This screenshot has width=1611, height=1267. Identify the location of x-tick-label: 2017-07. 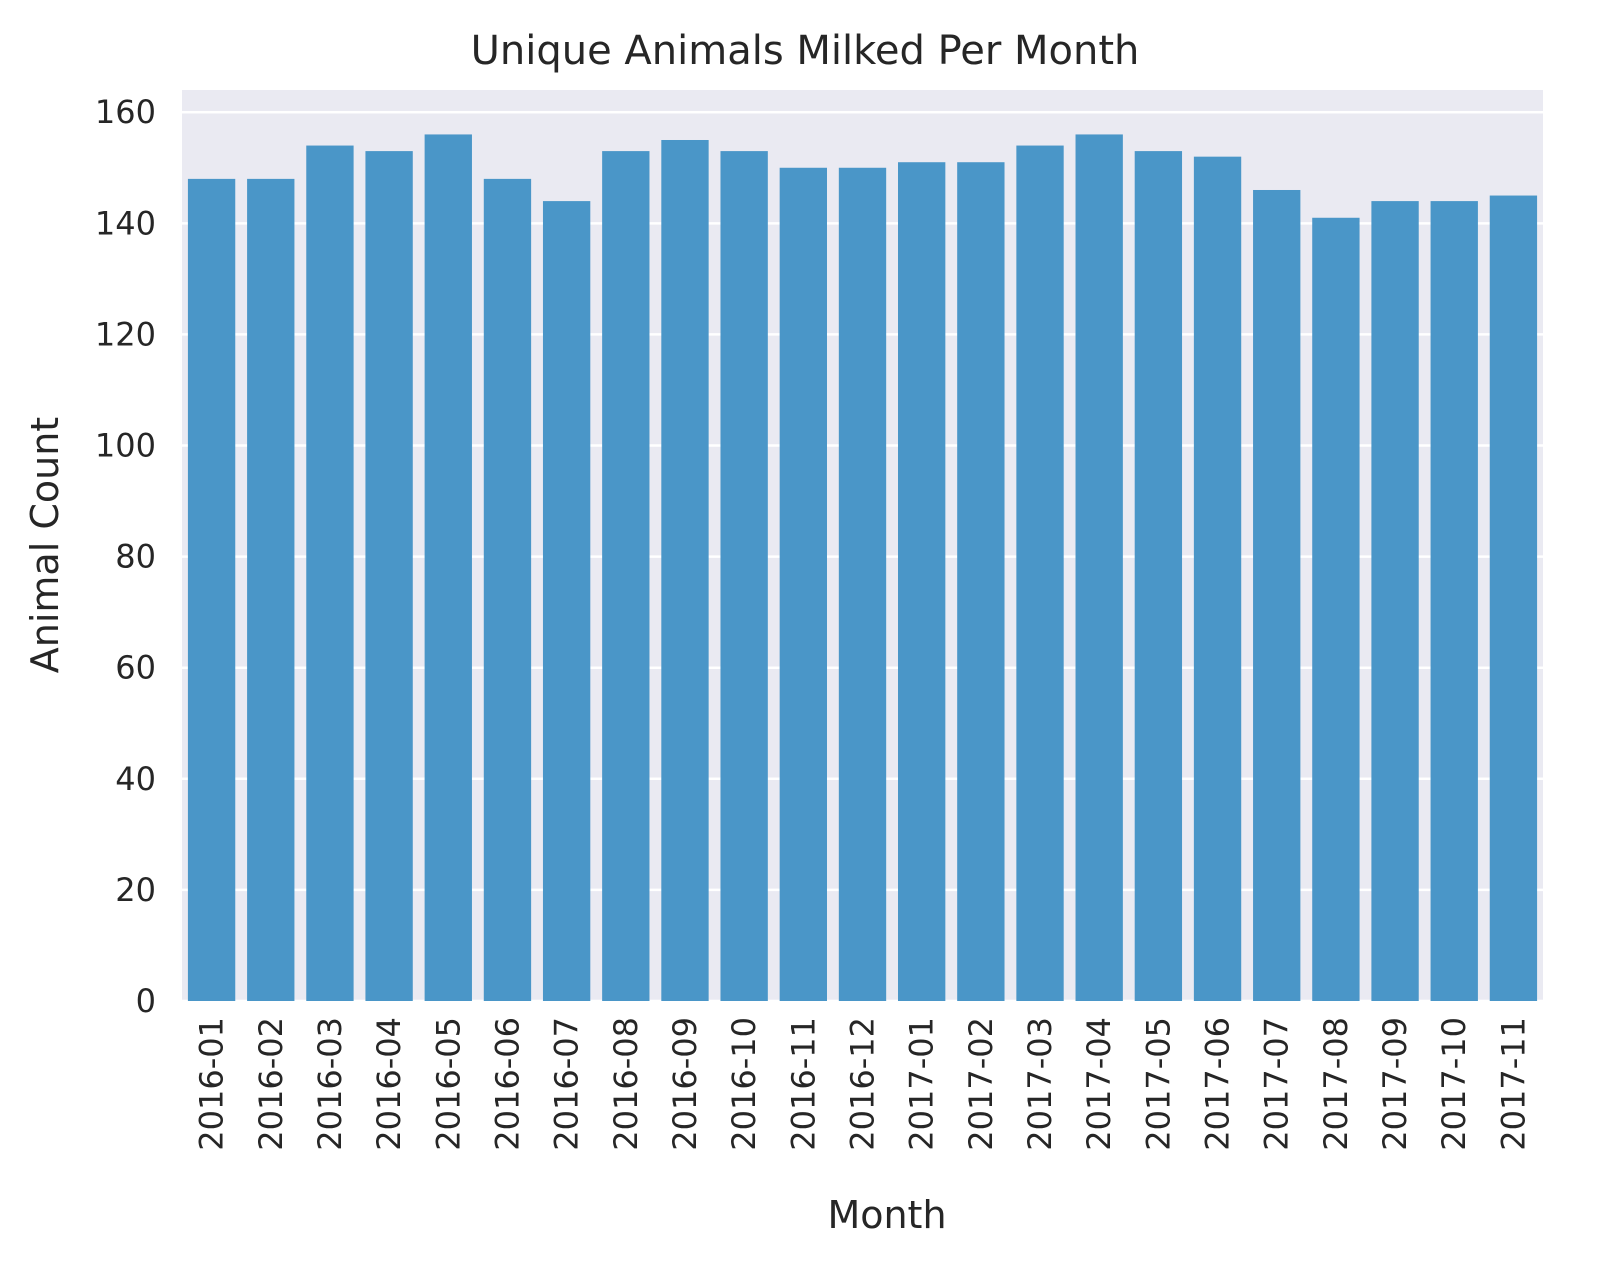
(1277, 1084).